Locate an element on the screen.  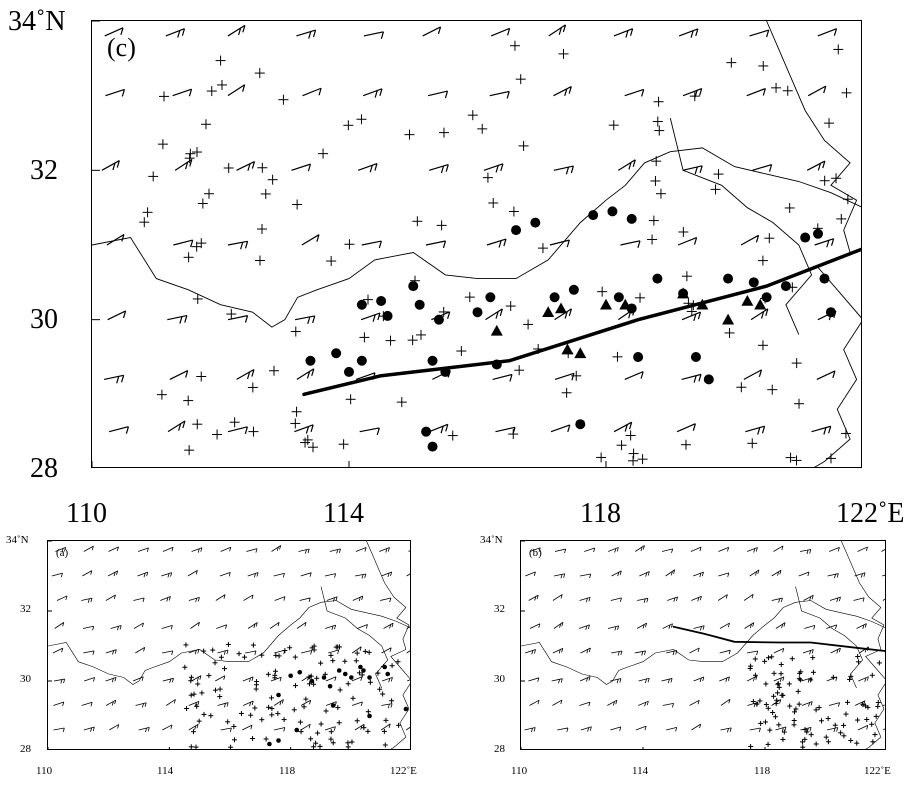
panel-label-b: (b) is located at coordinates (535, 553).